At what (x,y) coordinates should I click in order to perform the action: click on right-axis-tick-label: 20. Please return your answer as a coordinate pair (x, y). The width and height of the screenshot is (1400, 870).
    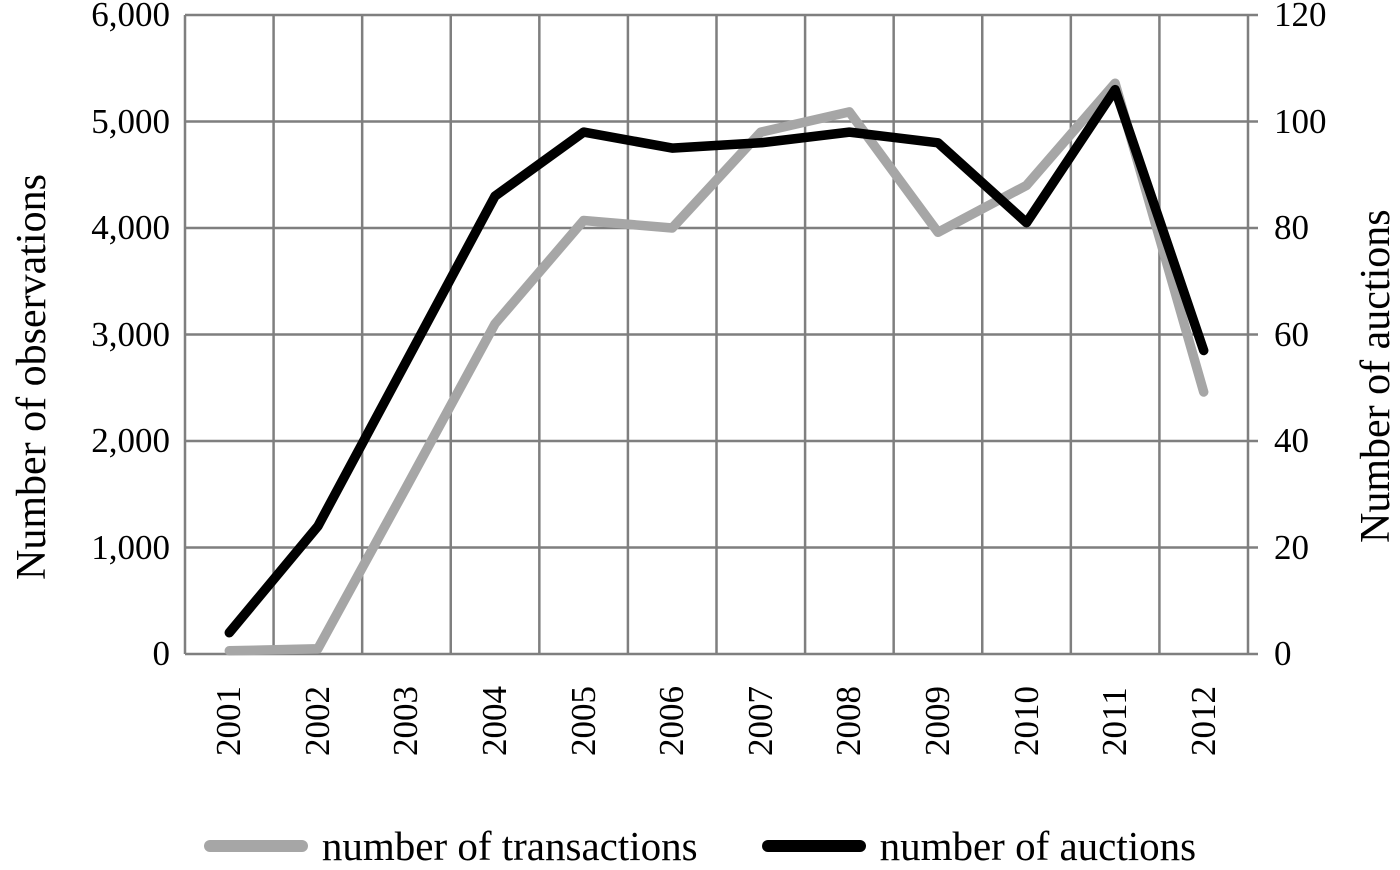
    Looking at the image, I should click on (1291, 547).